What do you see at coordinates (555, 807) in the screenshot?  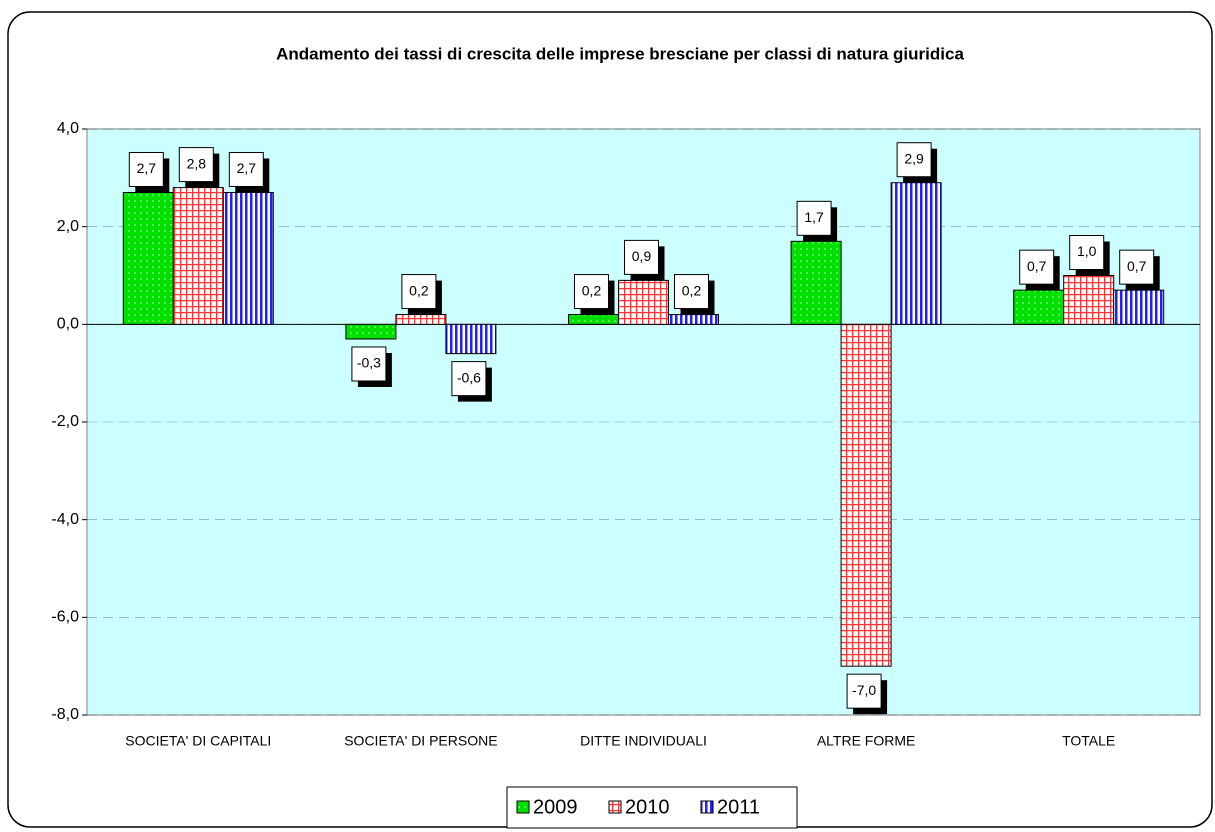 I see `legend-label: 2009` at bounding box center [555, 807].